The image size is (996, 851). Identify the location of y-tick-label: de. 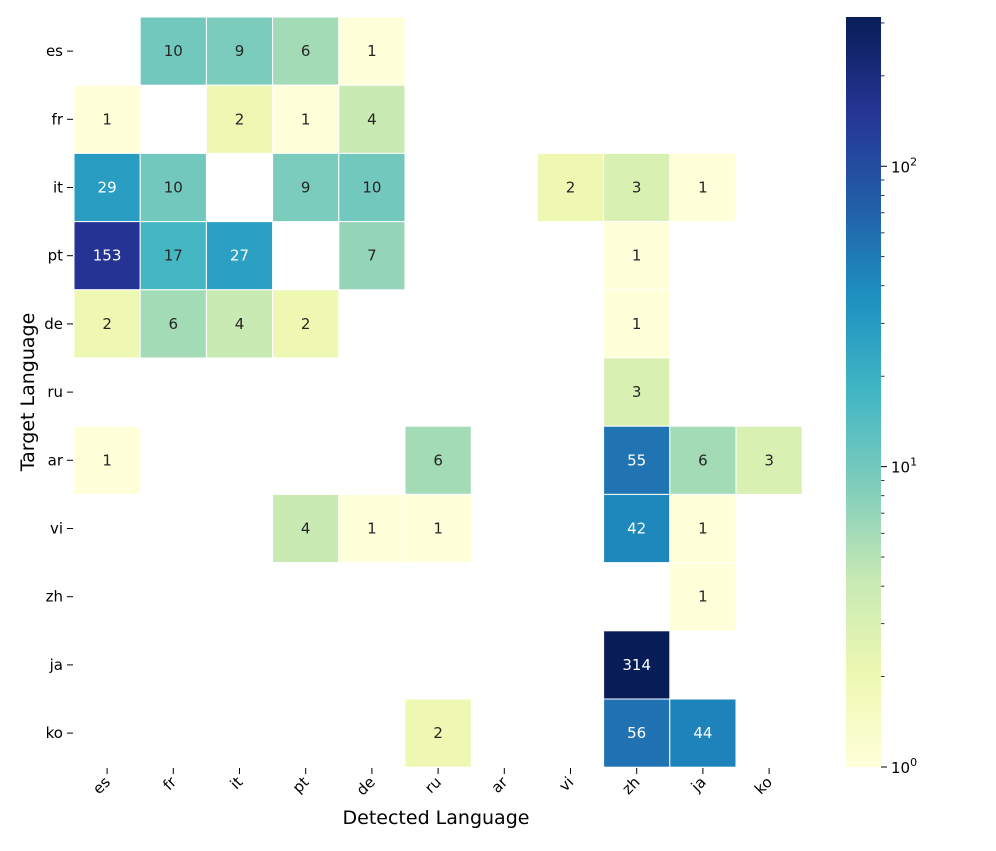
(53, 324).